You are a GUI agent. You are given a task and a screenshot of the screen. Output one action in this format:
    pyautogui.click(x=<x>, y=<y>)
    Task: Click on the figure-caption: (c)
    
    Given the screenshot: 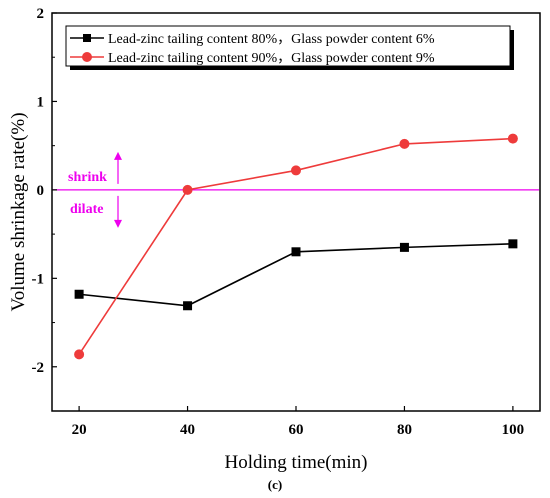 What is the action you would take?
    pyautogui.click(x=275, y=484)
    